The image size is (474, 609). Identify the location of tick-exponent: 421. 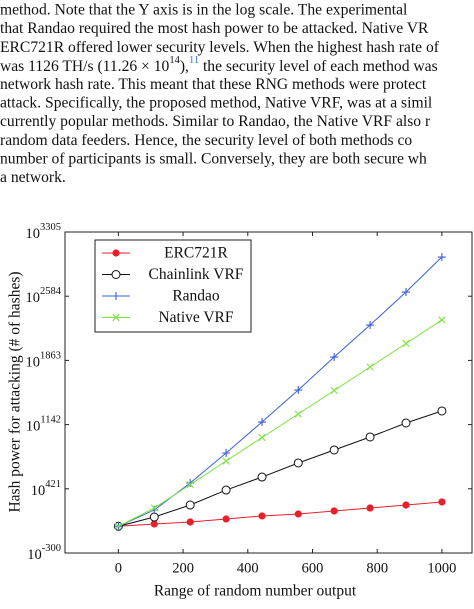
(53, 484).